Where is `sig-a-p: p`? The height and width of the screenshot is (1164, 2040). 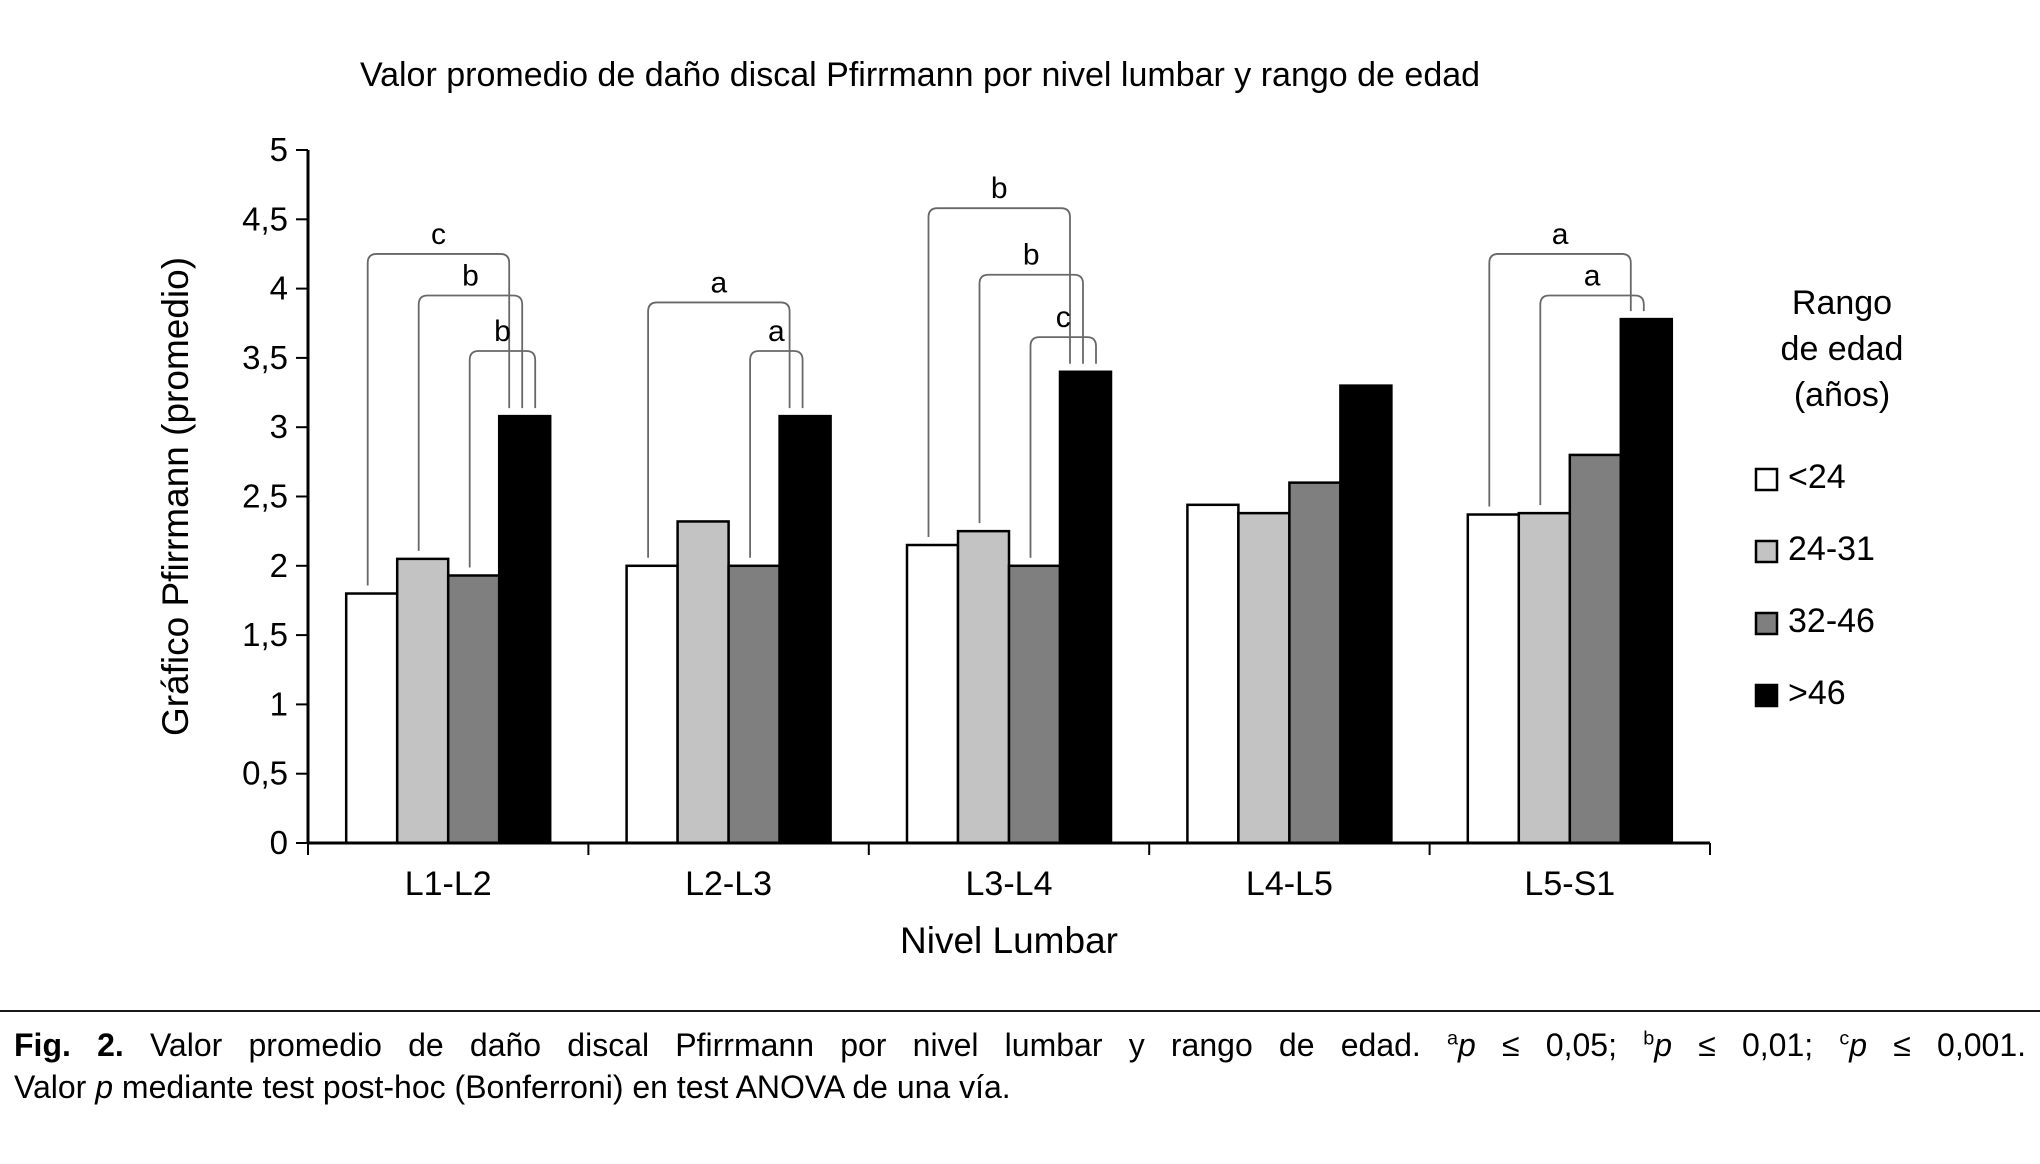 sig-a-p: p is located at coordinates (1467, 1045).